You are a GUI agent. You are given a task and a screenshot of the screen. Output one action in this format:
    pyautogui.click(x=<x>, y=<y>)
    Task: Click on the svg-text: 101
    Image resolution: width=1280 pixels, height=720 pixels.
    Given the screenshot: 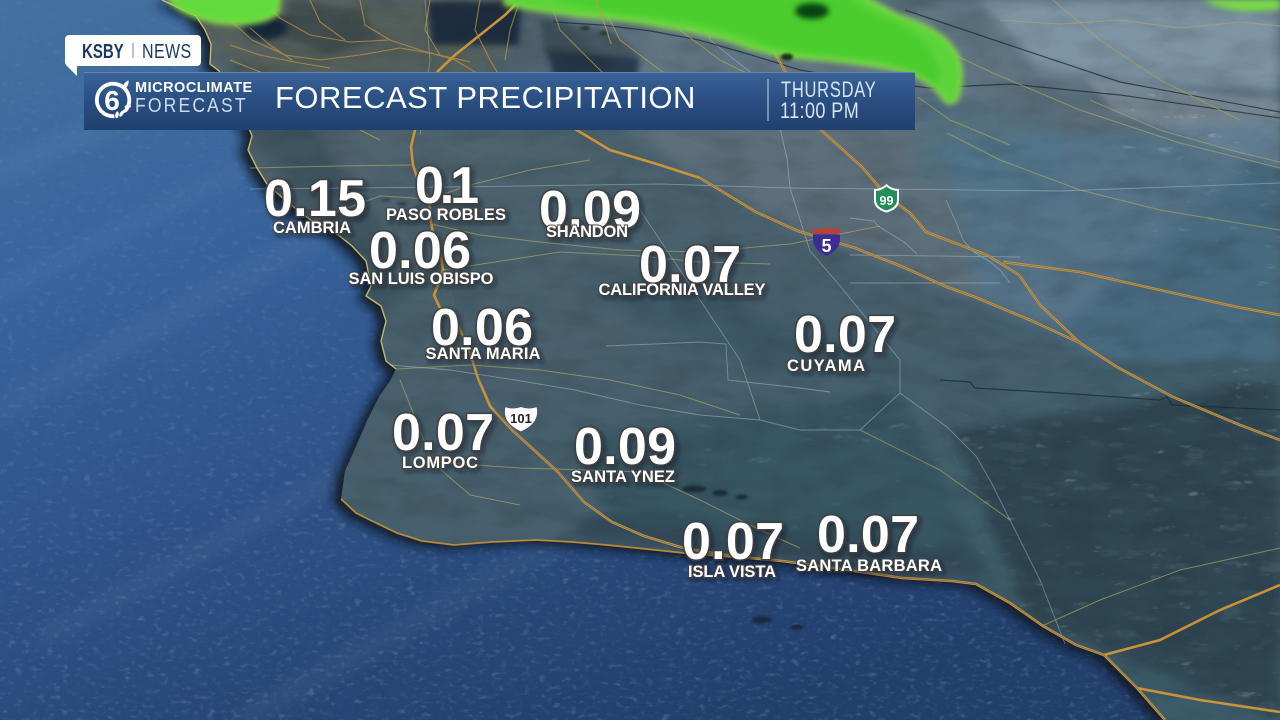 What is the action you would take?
    pyautogui.click(x=521, y=418)
    